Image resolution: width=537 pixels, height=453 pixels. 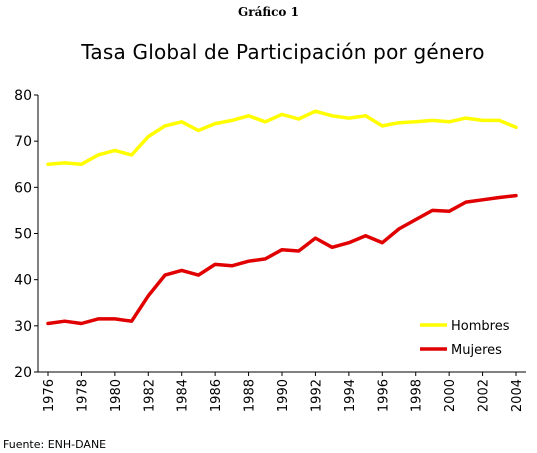 I want to click on x-tick-label: 1996, so click(x=383, y=395).